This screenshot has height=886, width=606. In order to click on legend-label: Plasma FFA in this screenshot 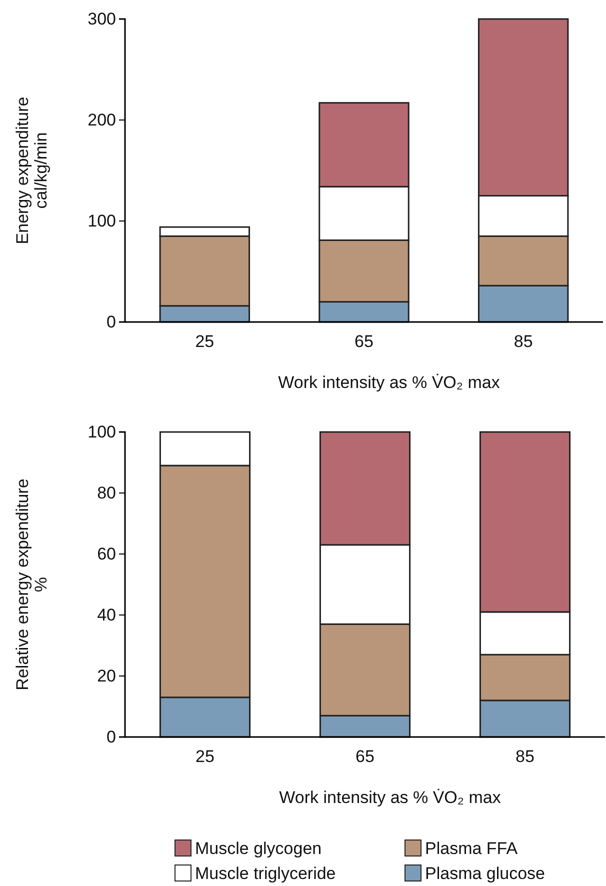, I will do `click(471, 848)`.